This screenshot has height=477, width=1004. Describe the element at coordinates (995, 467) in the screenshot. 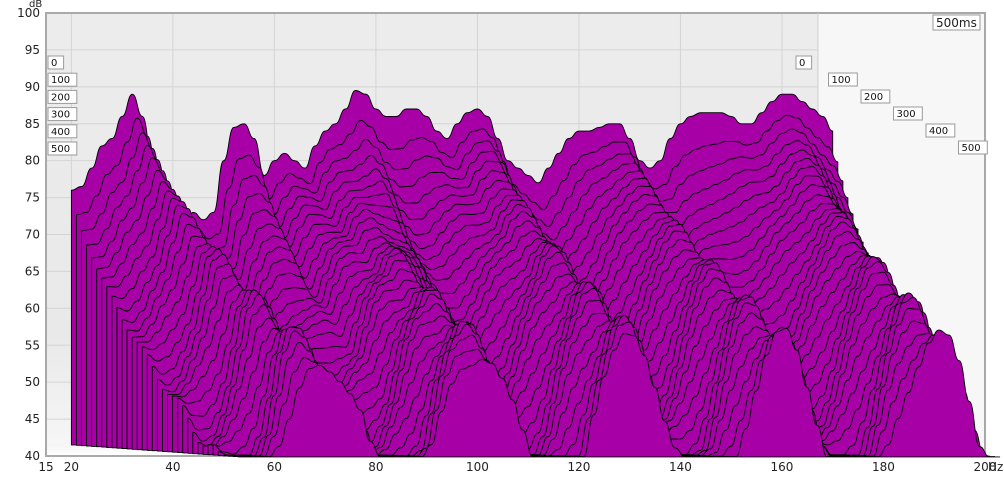

I see `x-axis-unit: Hz` at that location.